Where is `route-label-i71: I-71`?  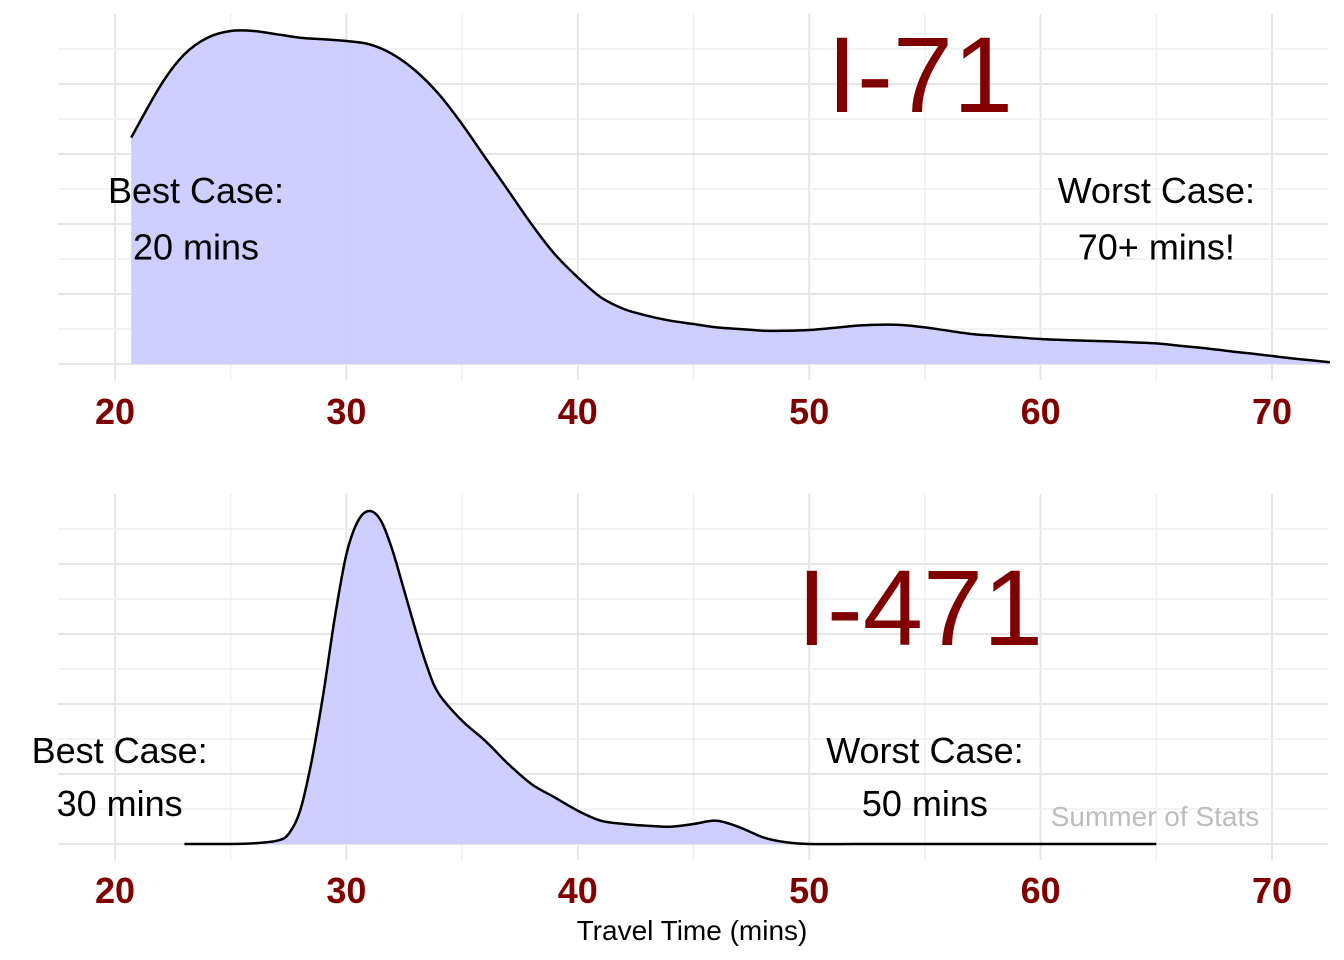 route-label-i71: I-71 is located at coordinates (920, 74).